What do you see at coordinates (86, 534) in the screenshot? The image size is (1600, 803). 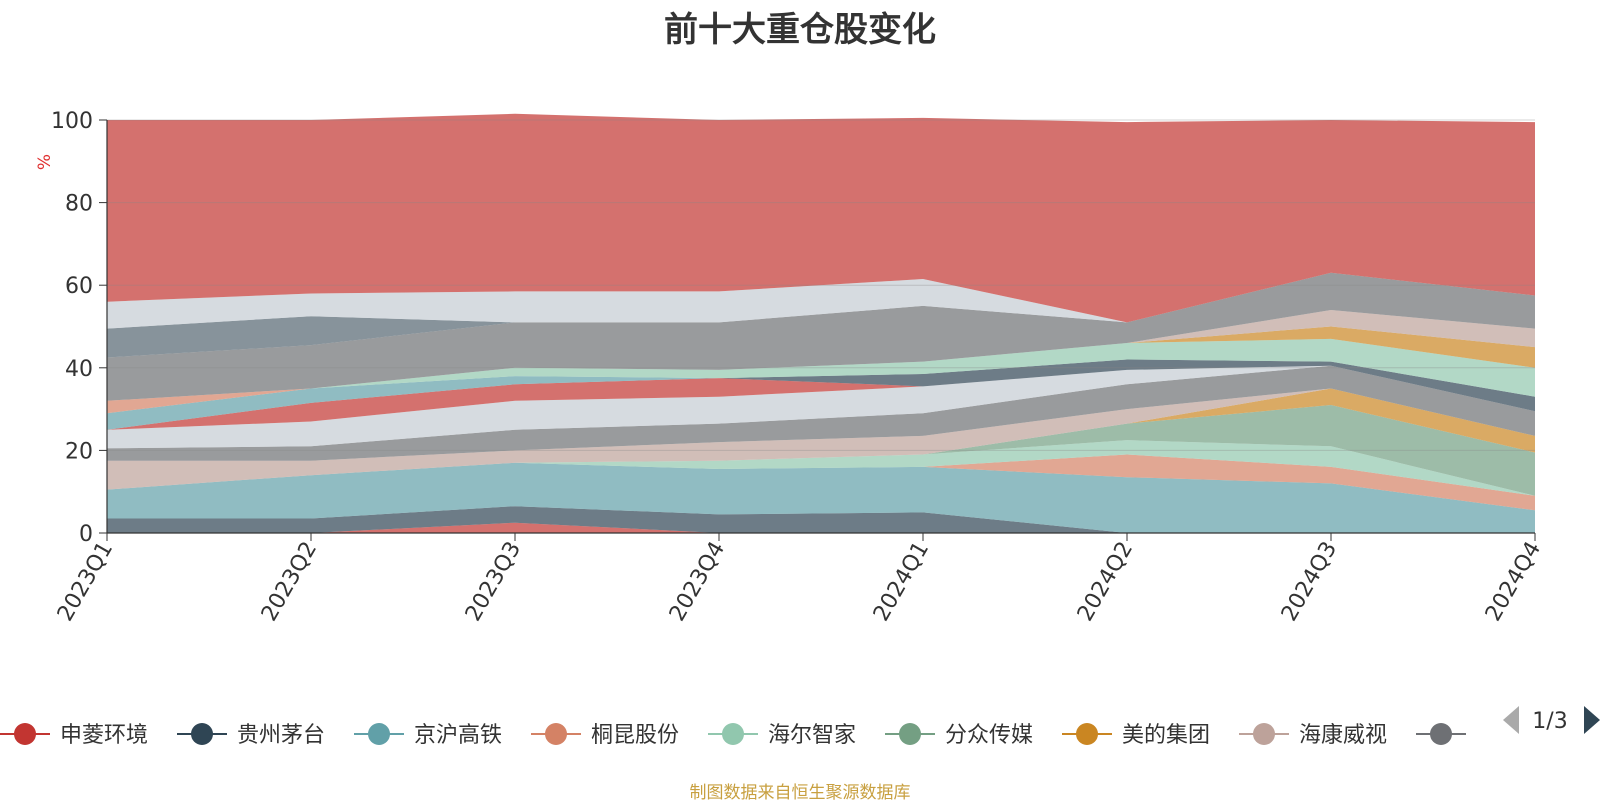 I see `y-tick-label: 0` at bounding box center [86, 534].